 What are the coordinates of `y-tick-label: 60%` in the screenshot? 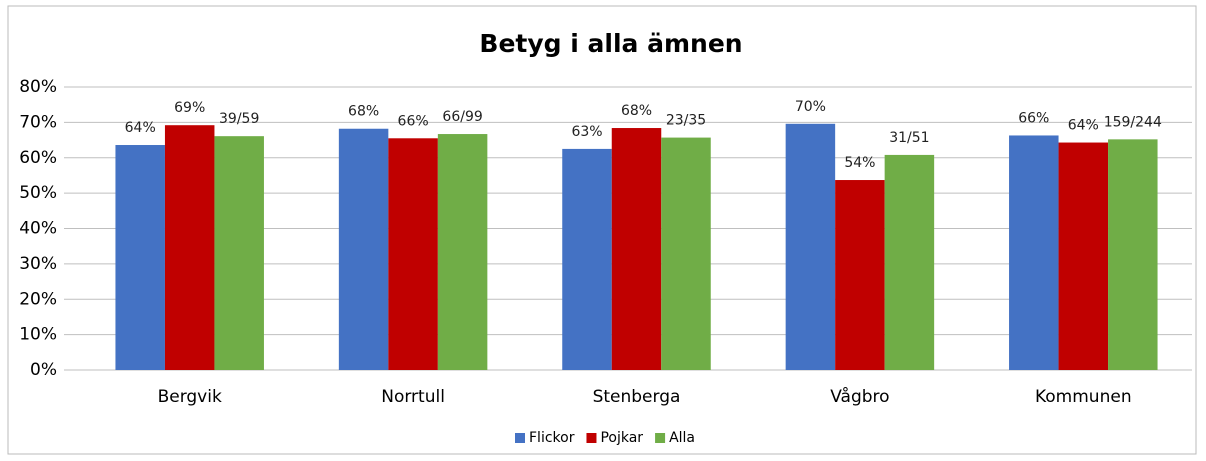 It's located at (38, 158).